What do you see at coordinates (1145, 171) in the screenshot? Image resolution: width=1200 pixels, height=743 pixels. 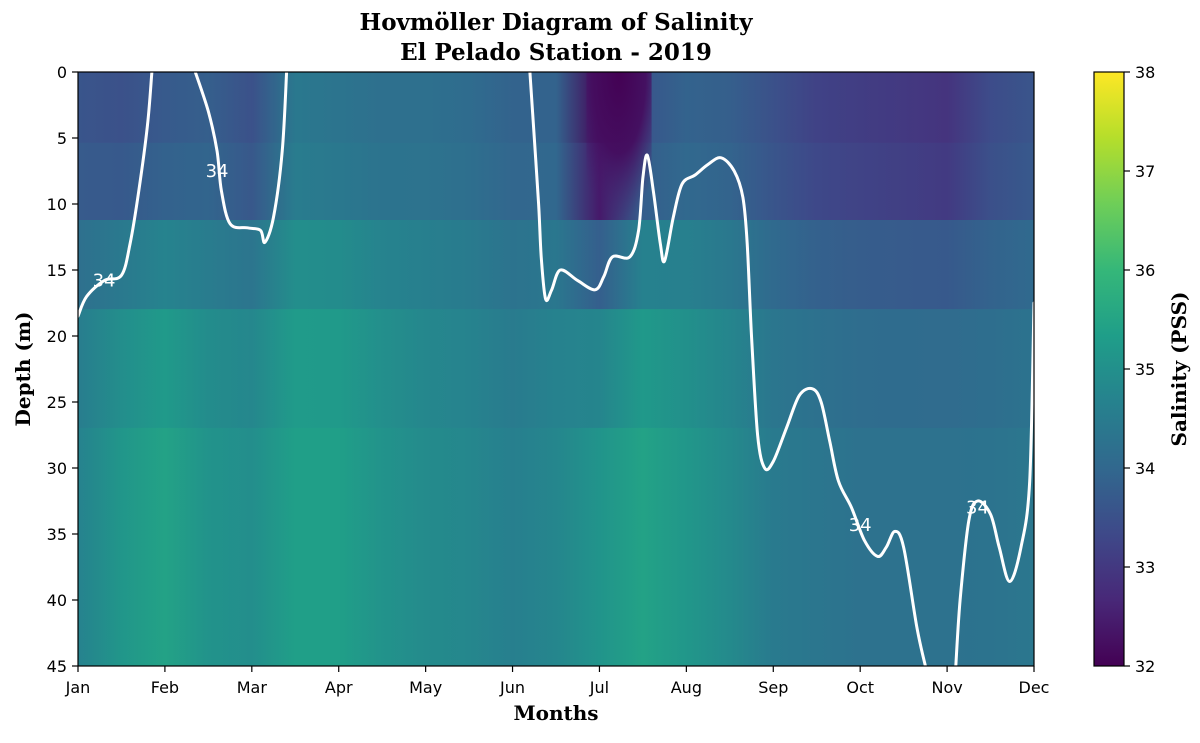 I see `colorbar-tick-label: 37` at bounding box center [1145, 171].